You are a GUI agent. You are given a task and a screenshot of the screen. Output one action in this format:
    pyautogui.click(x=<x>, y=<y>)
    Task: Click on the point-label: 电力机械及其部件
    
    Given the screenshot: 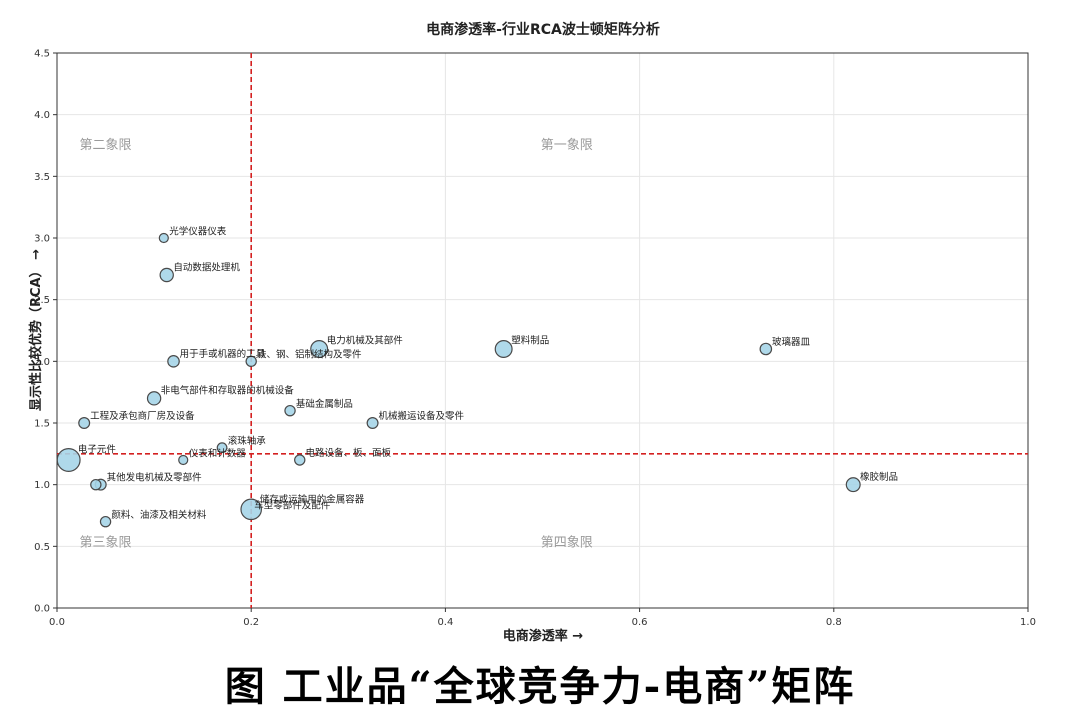 What is the action you would take?
    pyautogui.click(x=365, y=340)
    